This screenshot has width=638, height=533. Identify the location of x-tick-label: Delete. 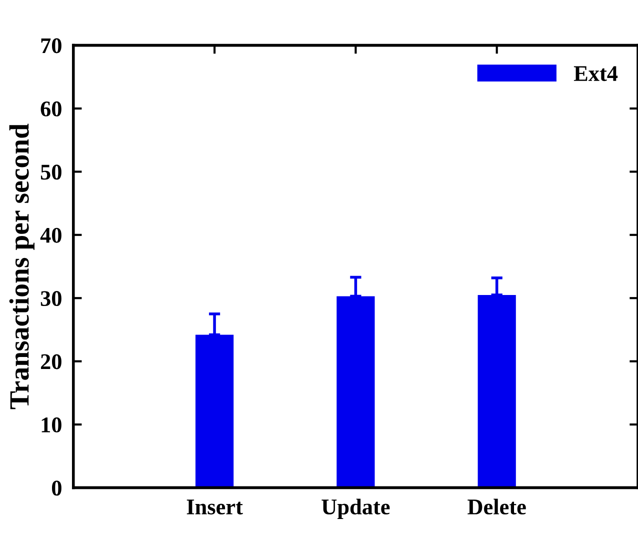
(497, 506).